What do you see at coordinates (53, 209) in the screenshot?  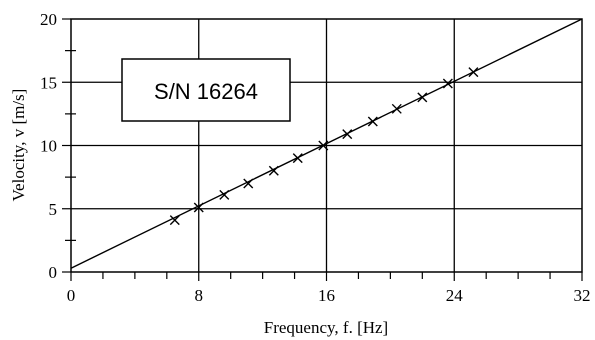 I see `y-tick-label: 5` at bounding box center [53, 209].